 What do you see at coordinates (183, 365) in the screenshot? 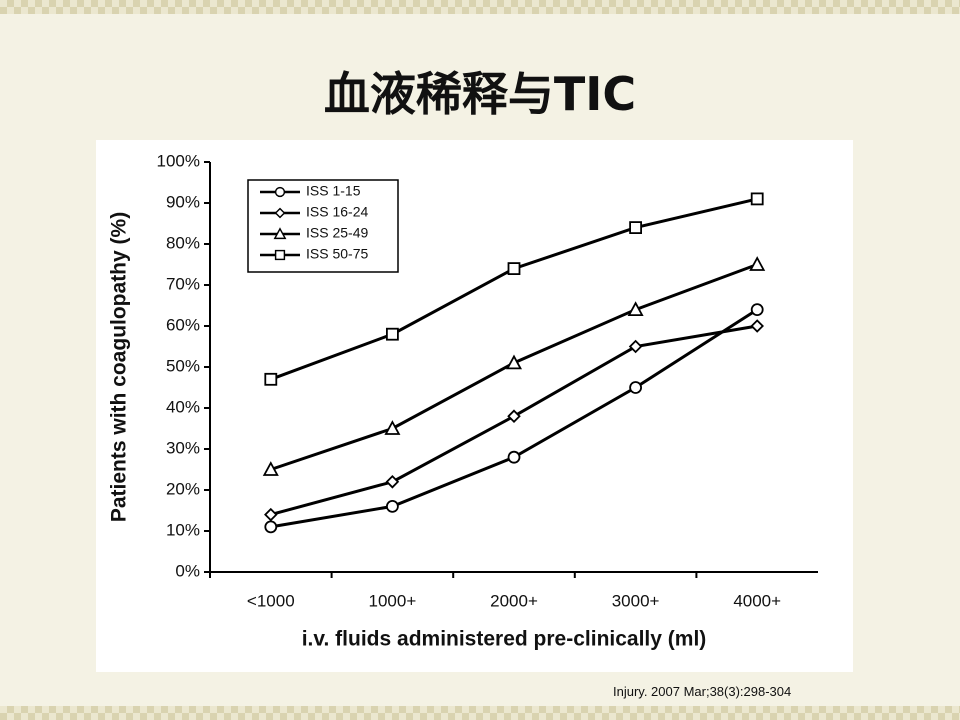
I see `y-tick-label: 50%` at bounding box center [183, 365].